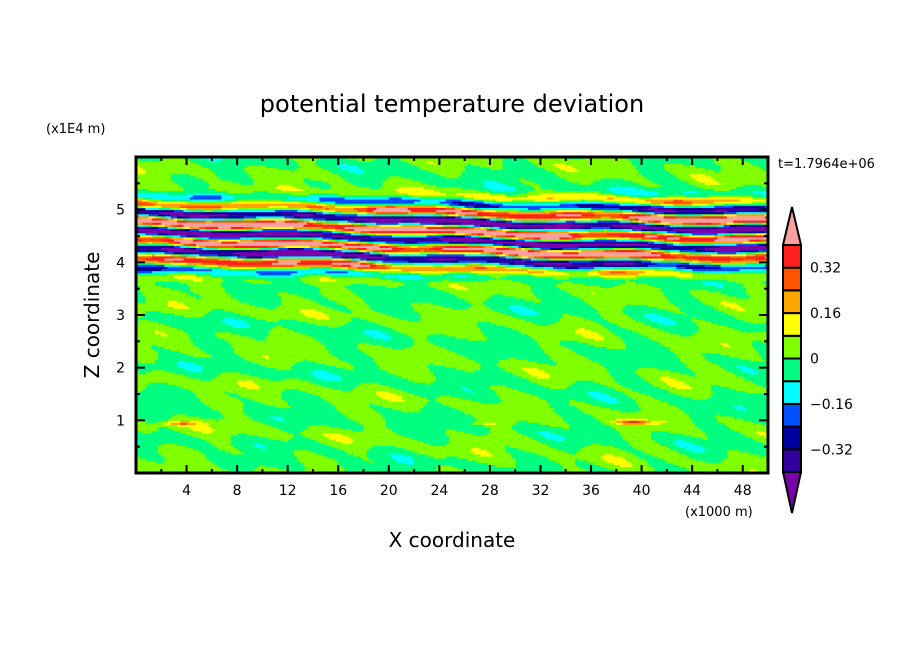  I want to click on x-tick-labels: 4 8 12 16 20 24 28 32 36 40 44 48, so click(467, 491).